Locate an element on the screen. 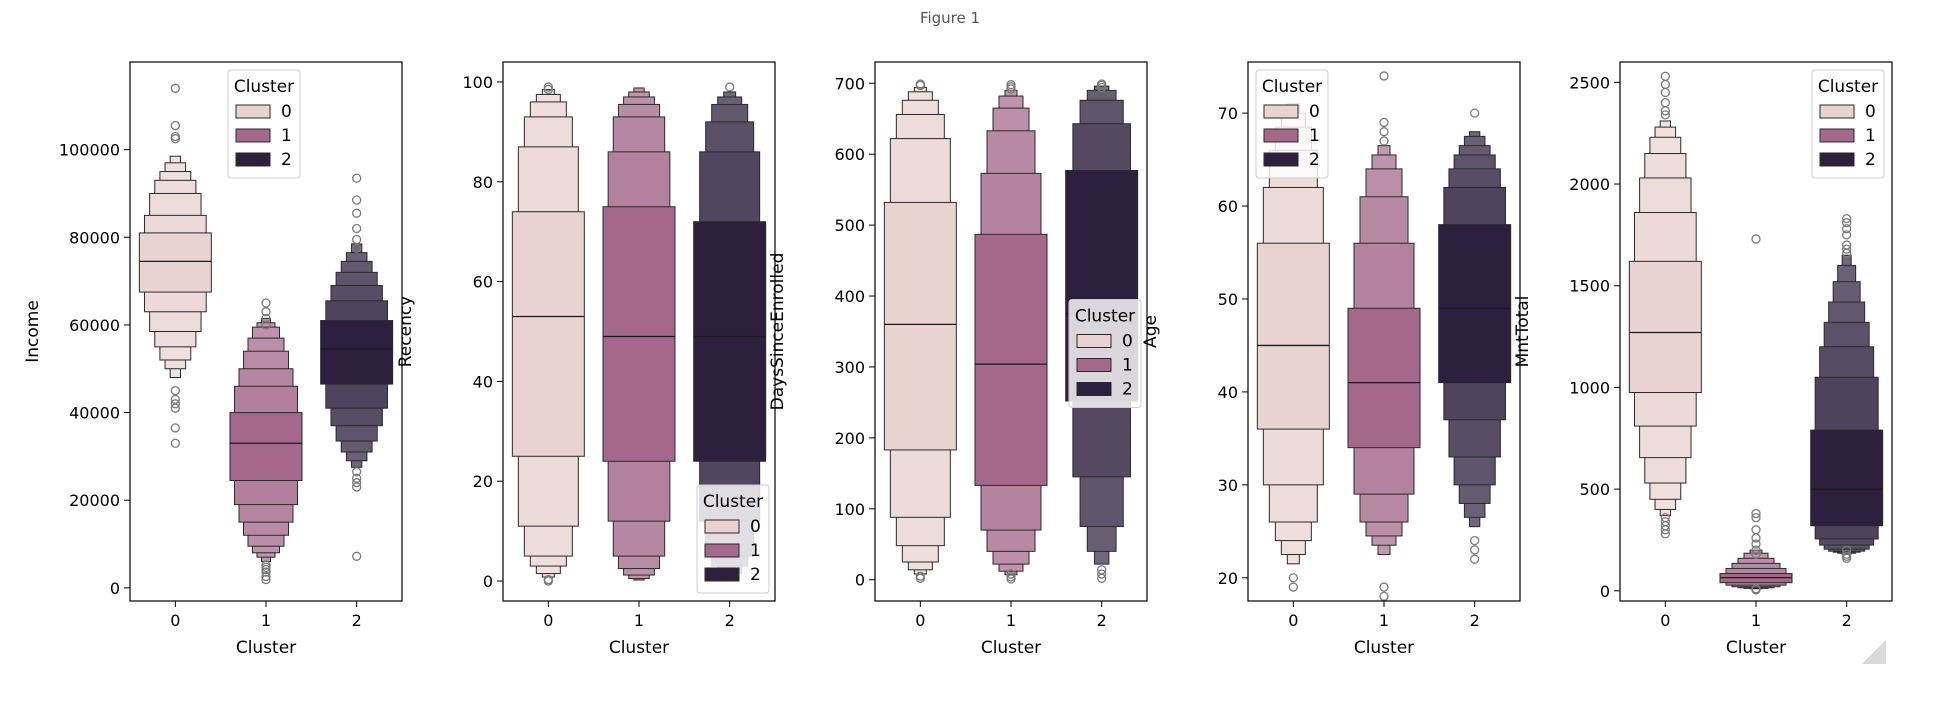  legend-frame is located at coordinates (1292, 124).